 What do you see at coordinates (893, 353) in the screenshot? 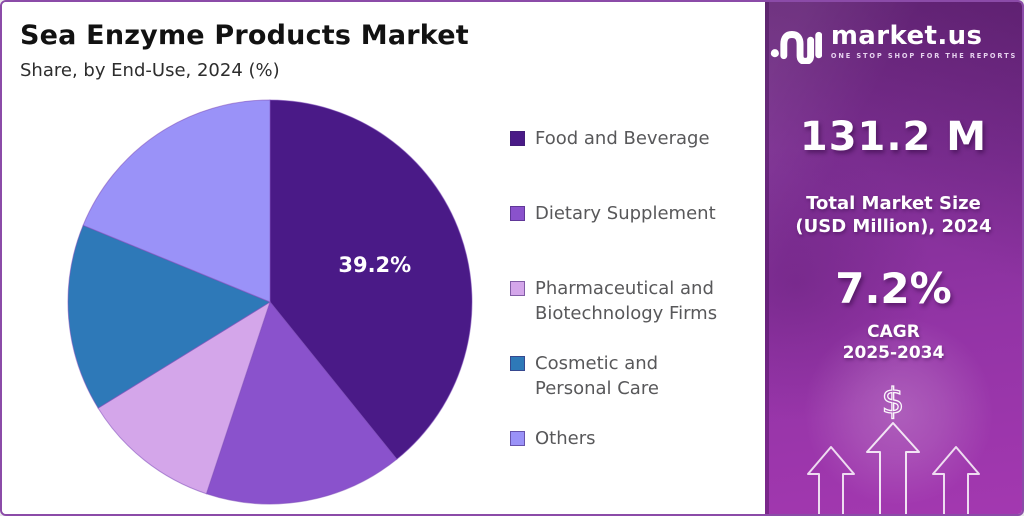
I see `cagr-label-line2: 2025-2034` at bounding box center [893, 353].